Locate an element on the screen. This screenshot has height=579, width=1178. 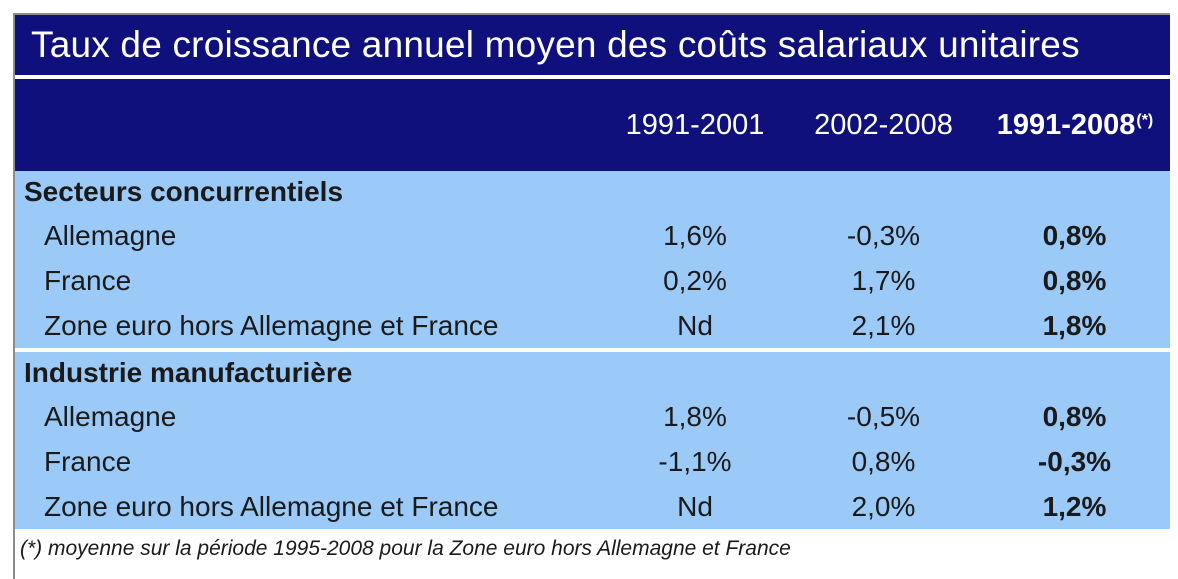
section-label: Industrie manufacturière is located at coordinates (188, 372).